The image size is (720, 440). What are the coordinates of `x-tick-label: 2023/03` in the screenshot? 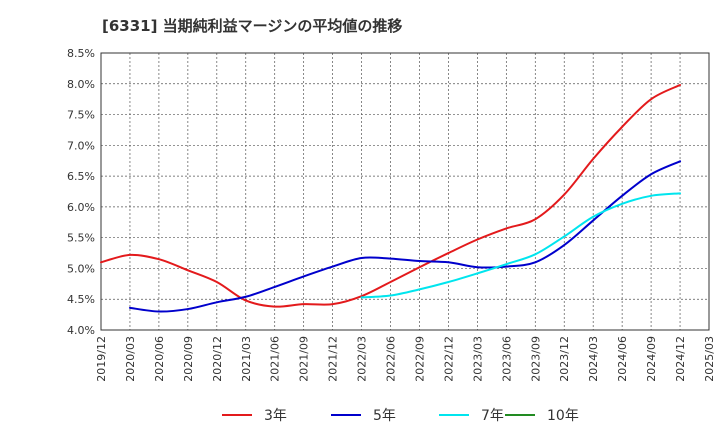 It's located at (477, 359).